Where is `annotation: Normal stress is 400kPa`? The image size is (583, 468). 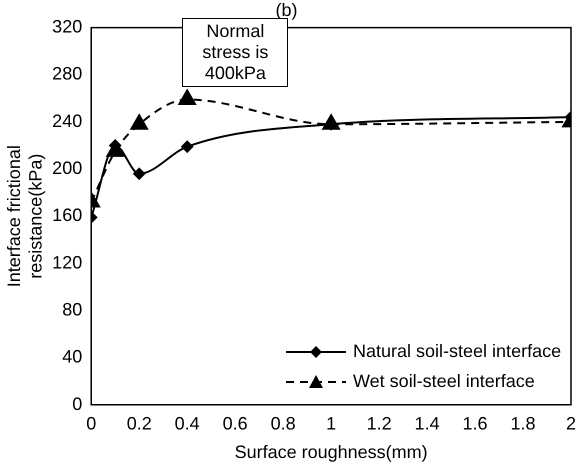
annotation: Normal stress is 400kPa is located at coordinates (235, 51).